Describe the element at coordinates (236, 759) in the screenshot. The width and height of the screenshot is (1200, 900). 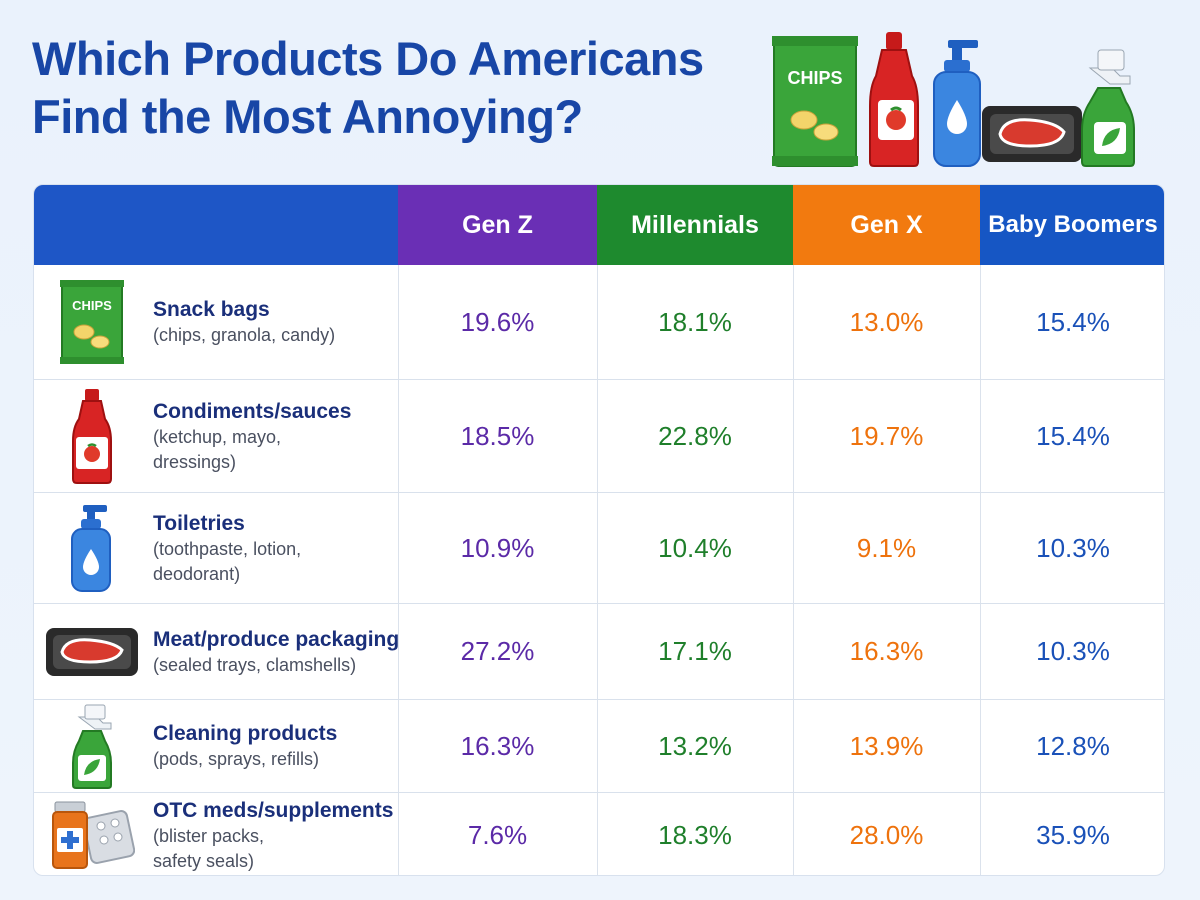
I see `row-description: (pods, sprays, refills)` at that location.